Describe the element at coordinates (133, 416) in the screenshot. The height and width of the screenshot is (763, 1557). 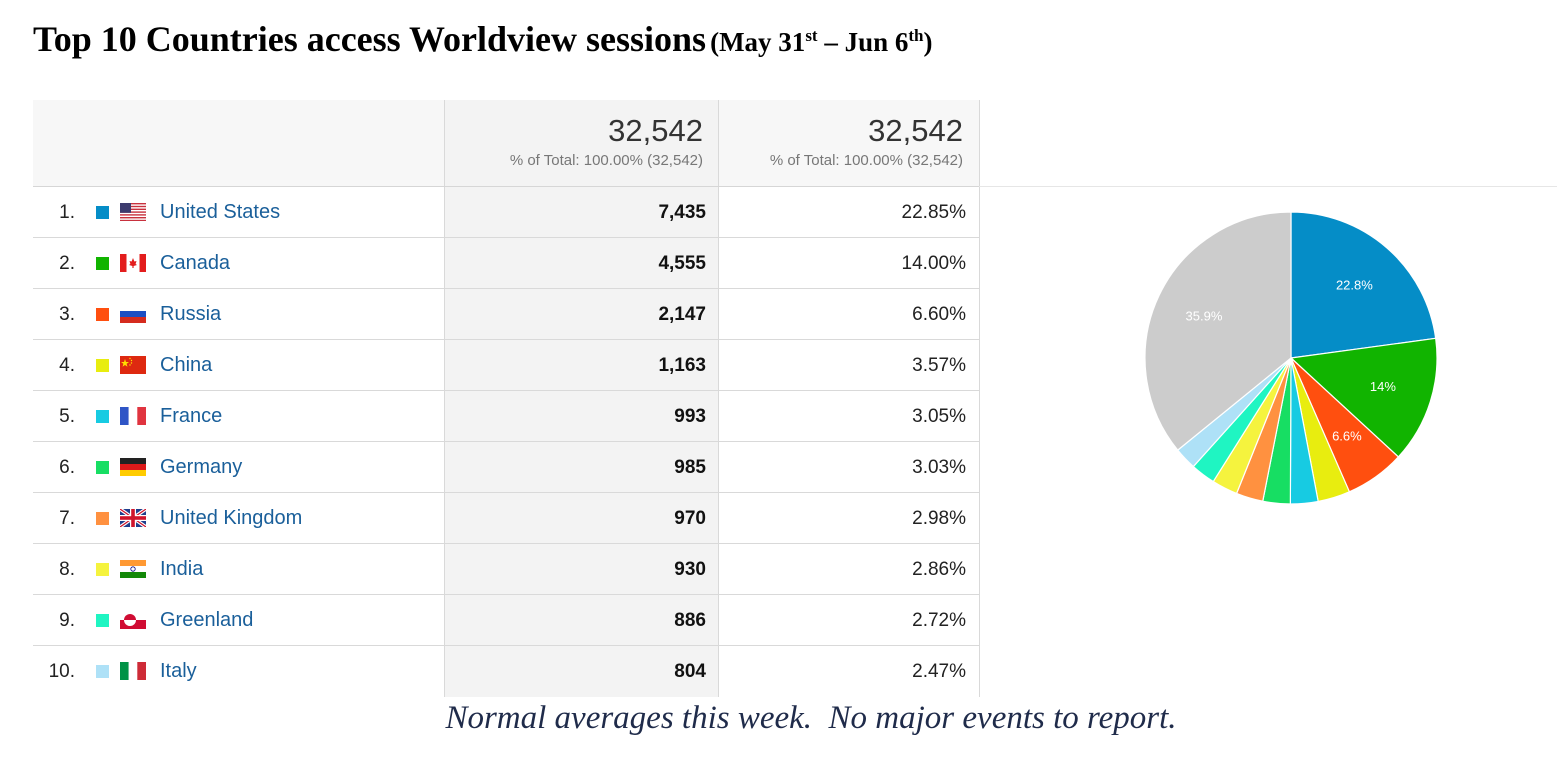
I see `fr-flag-icon` at that location.